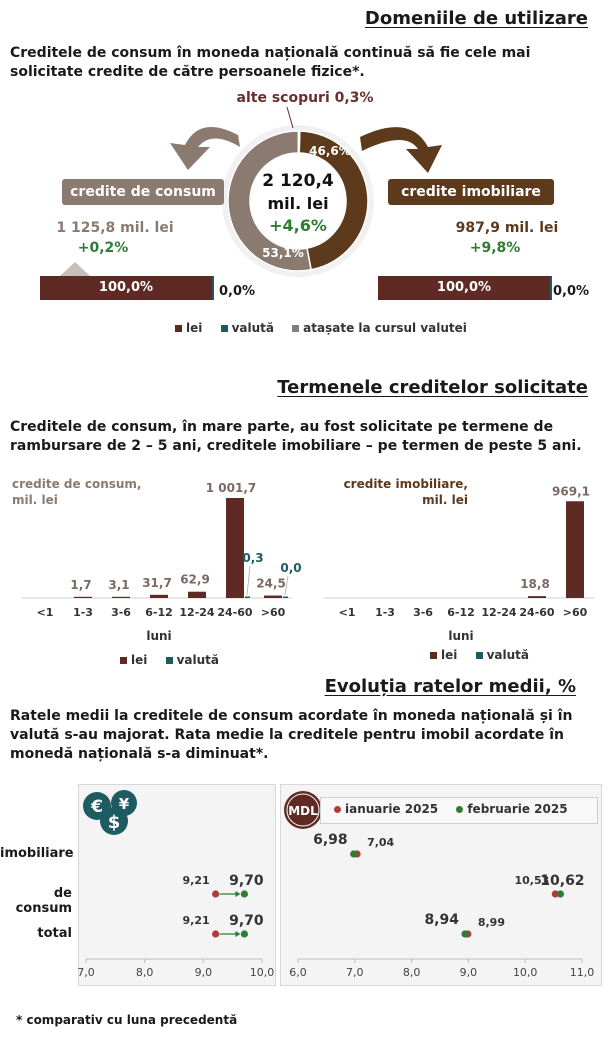 This screenshot has height=1040, width=610. I want to click on label-jan-de consum: 9,21, so click(196, 880).